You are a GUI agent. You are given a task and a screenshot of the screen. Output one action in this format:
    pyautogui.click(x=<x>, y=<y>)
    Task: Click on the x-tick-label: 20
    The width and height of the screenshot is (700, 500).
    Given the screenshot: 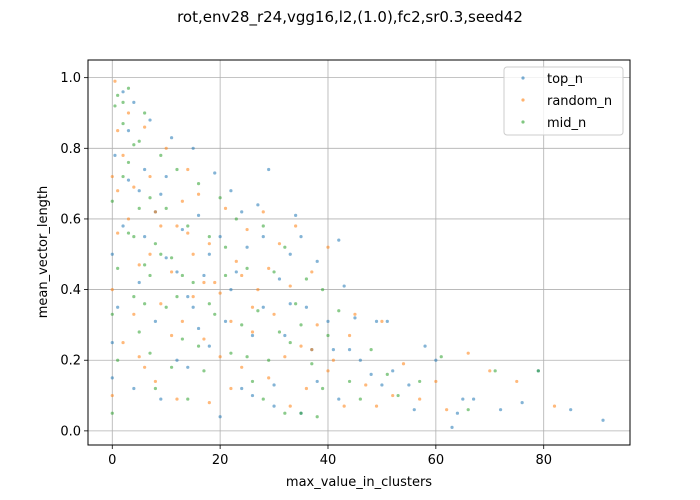 What is the action you would take?
    pyautogui.click(x=220, y=460)
    